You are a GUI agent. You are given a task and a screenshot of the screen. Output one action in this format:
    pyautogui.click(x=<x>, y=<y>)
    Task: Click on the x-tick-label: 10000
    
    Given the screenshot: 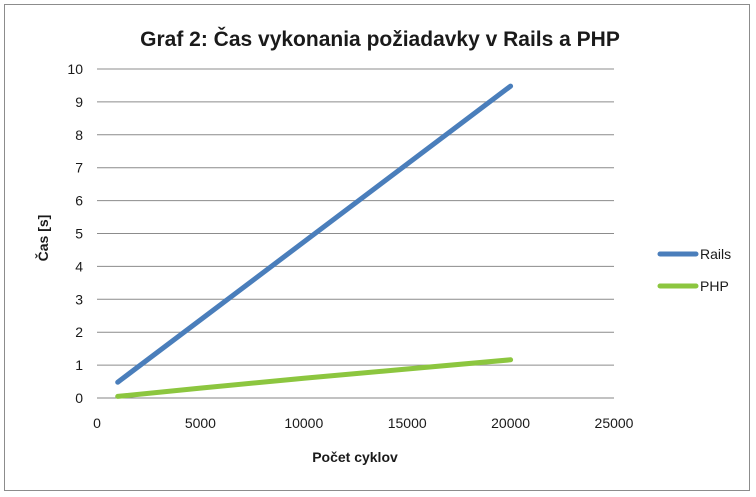 What is the action you would take?
    pyautogui.click(x=303, y=423)
    